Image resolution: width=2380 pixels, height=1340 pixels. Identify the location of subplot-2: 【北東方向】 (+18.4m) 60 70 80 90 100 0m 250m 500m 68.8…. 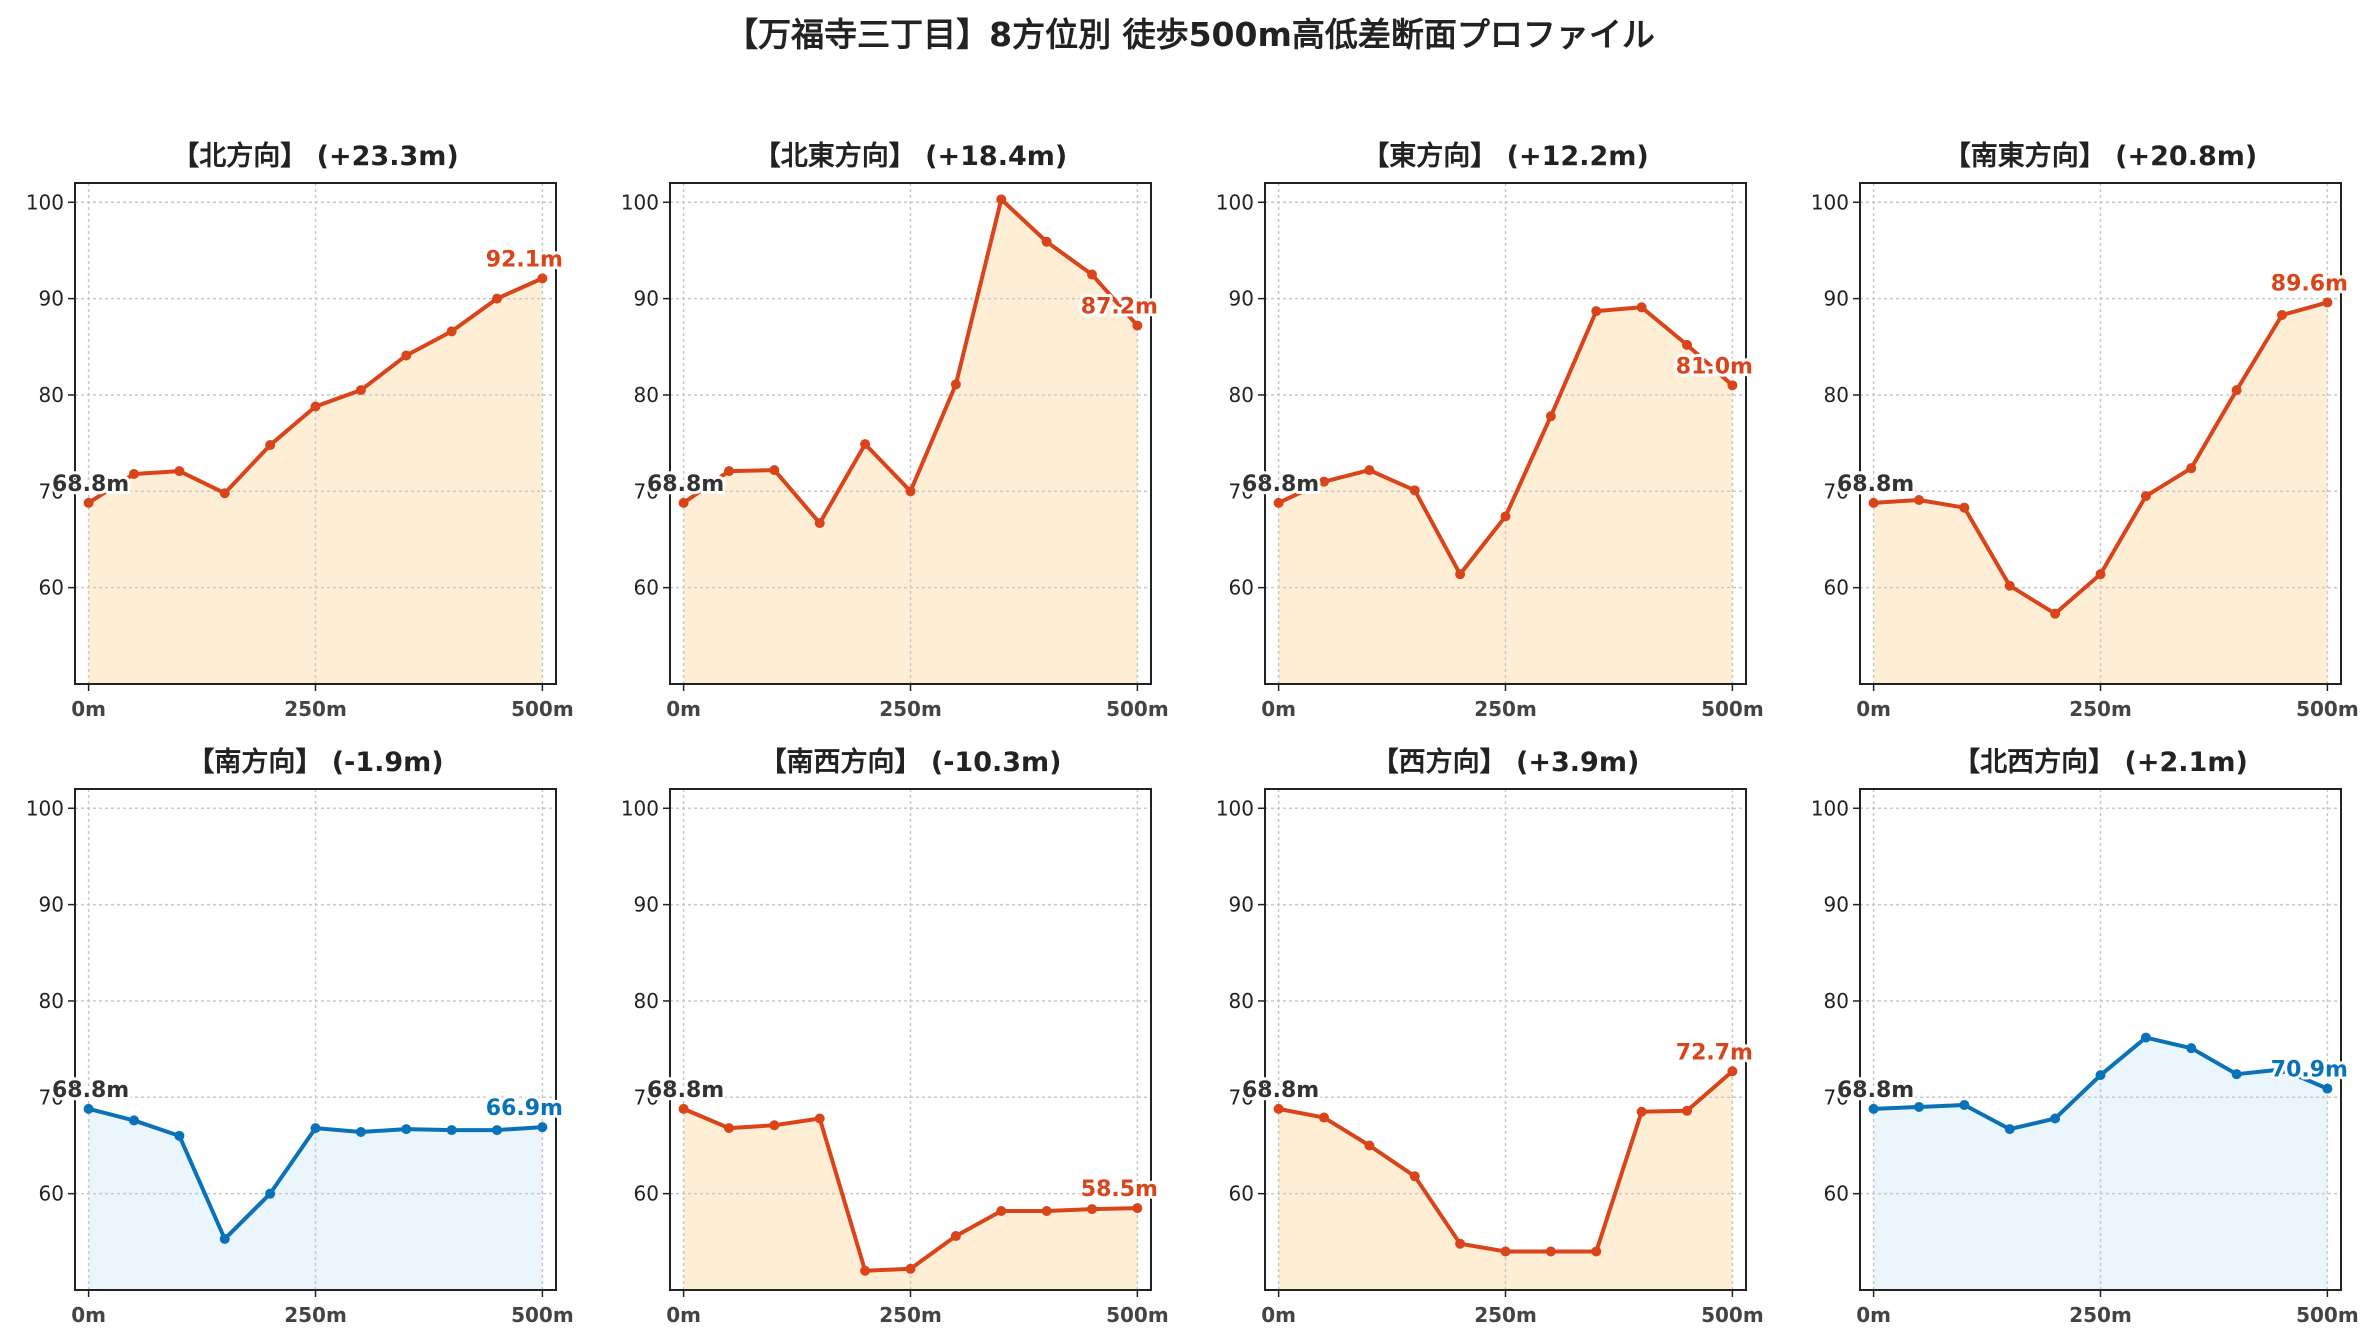
(895, 430).